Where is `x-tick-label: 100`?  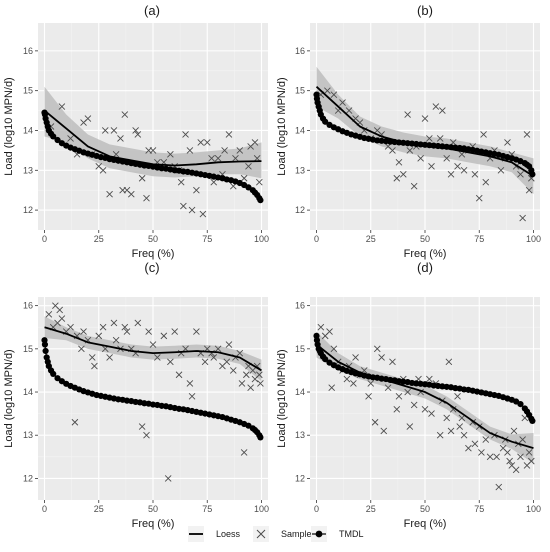 x-tick-label: 100 is located at coordinates (533, 509).